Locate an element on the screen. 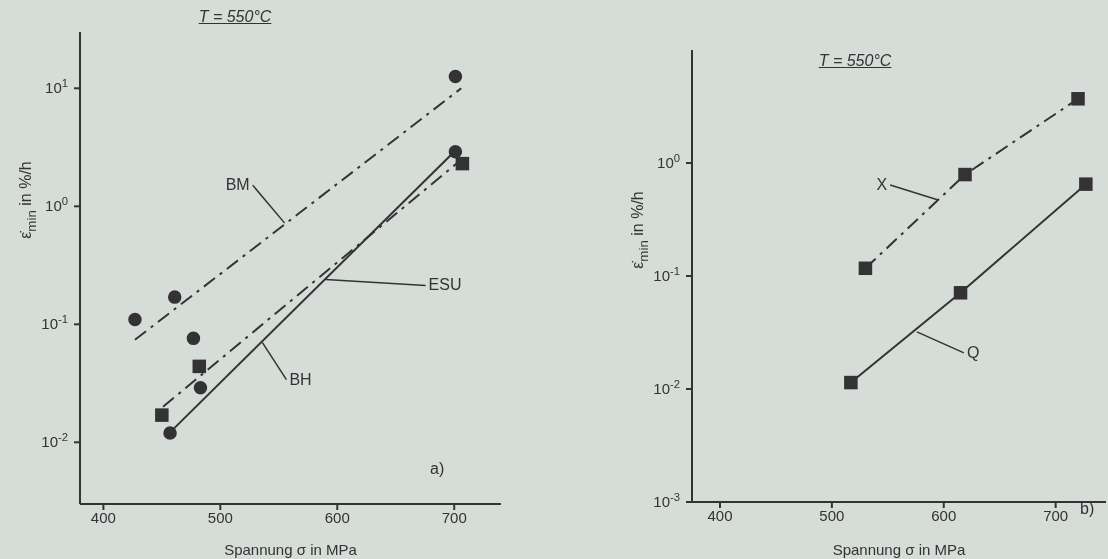 The image size is (1108, 559). y-tick-label: 10$^{1}$ is located at coordinates (56, 87).